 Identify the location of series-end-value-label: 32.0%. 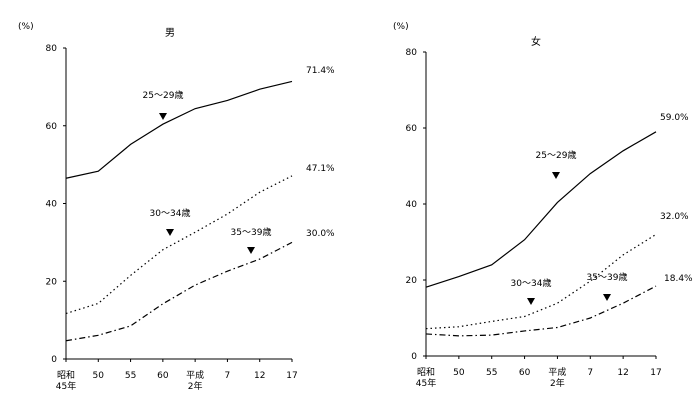
(674, 217).